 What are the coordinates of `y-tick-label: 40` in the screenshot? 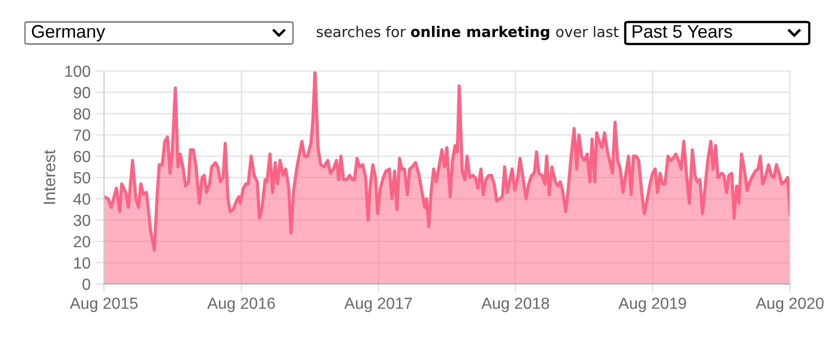 It's located at (81, 199).